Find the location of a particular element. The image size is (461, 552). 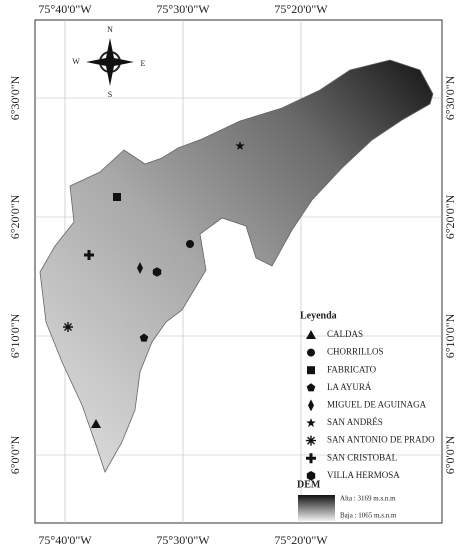

dem-low: Baja : 1065 m.s.n.m is located at coordinates (368, 516).